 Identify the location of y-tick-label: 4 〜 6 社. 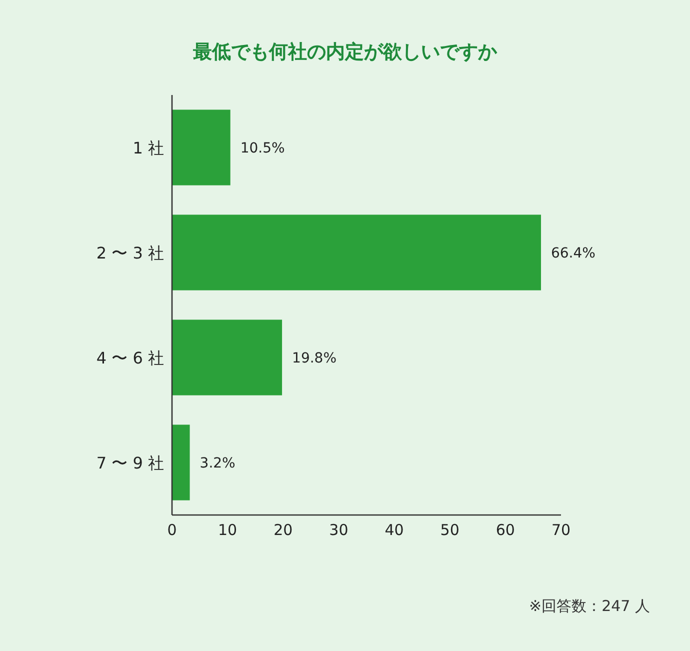
(130, 358).